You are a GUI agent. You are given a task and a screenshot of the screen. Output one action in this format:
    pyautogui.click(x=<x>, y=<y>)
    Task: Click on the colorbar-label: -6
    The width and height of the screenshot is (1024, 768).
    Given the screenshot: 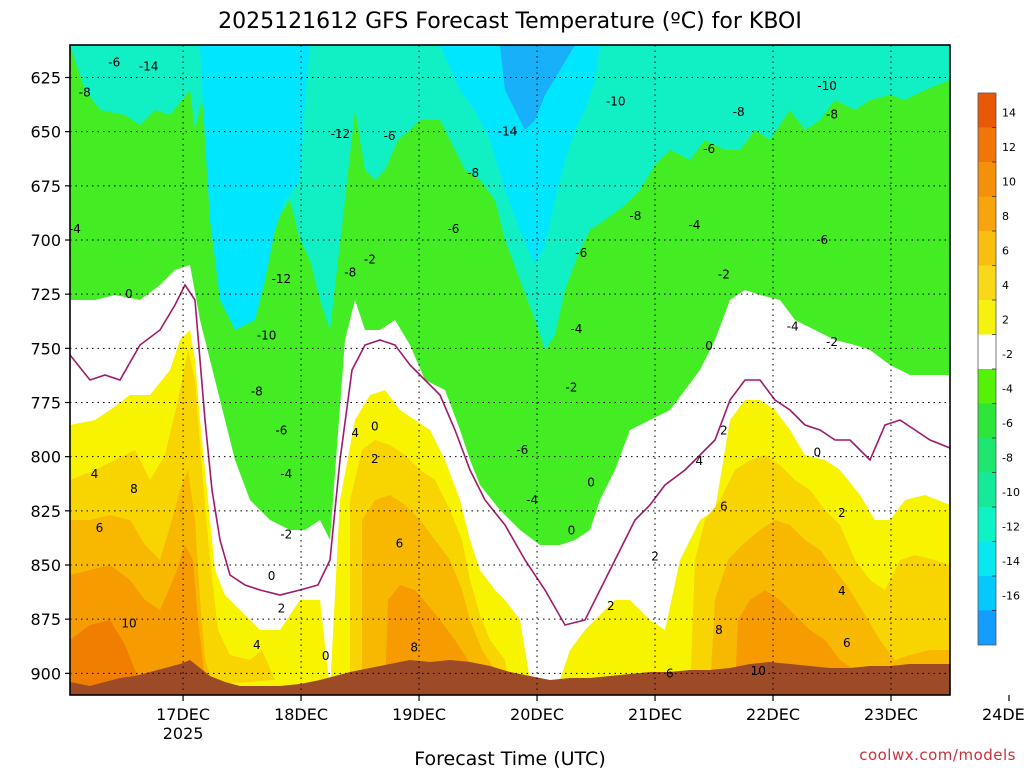 What is the action you would take?
    pyautogui.click(x=1007, y=423)
    